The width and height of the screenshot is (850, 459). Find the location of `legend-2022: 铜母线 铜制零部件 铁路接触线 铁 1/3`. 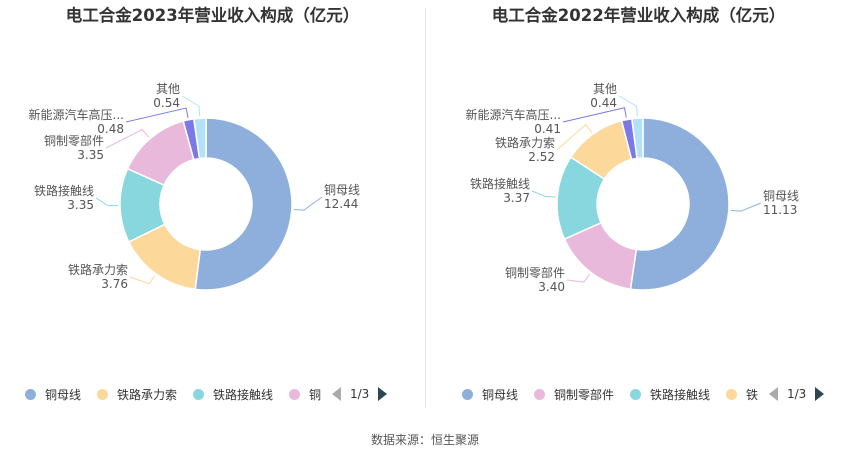

legend-2022: 铜母线 铜制零部件 铁路接触线 铁 1/3 is located at coordinates (638, 394).